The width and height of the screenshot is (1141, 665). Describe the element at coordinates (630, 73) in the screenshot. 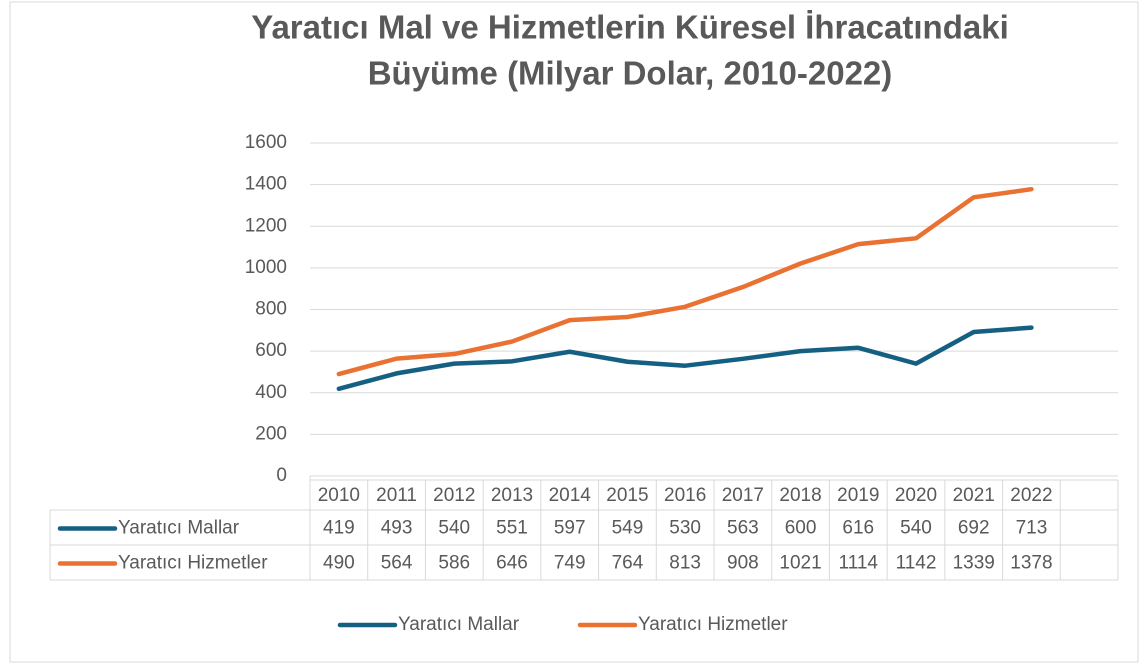

I see `chart-title: Büyüme (Milyar Dolar, 2010-2022)` at that location.